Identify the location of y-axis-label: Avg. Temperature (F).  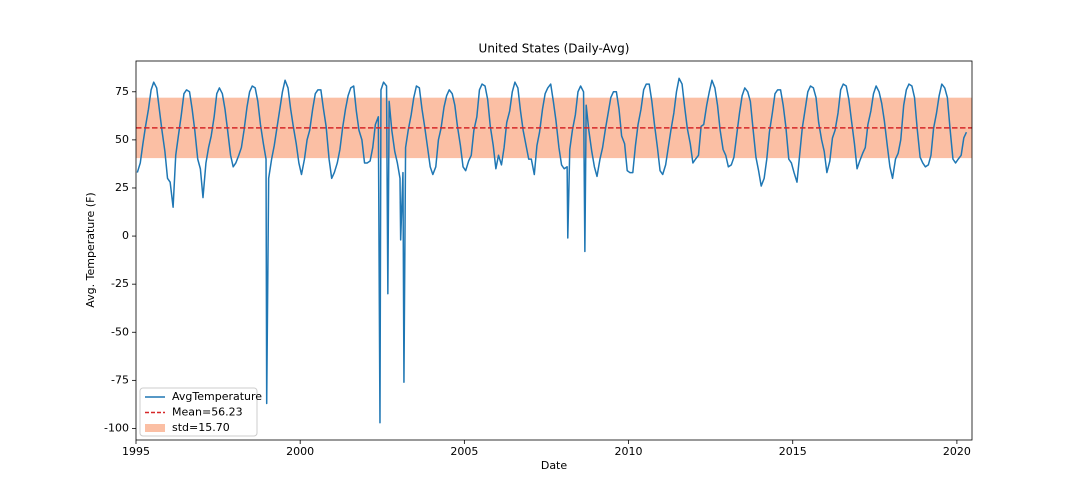
(90, 249).